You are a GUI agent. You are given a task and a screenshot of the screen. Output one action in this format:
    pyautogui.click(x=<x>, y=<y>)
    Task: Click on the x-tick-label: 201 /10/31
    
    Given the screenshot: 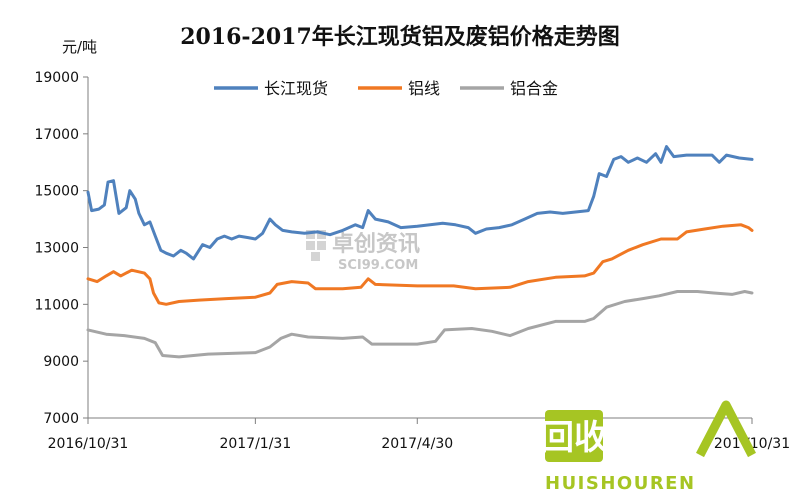 What is the action you would take?
    pyautogui.click(x=752, y=444)
    